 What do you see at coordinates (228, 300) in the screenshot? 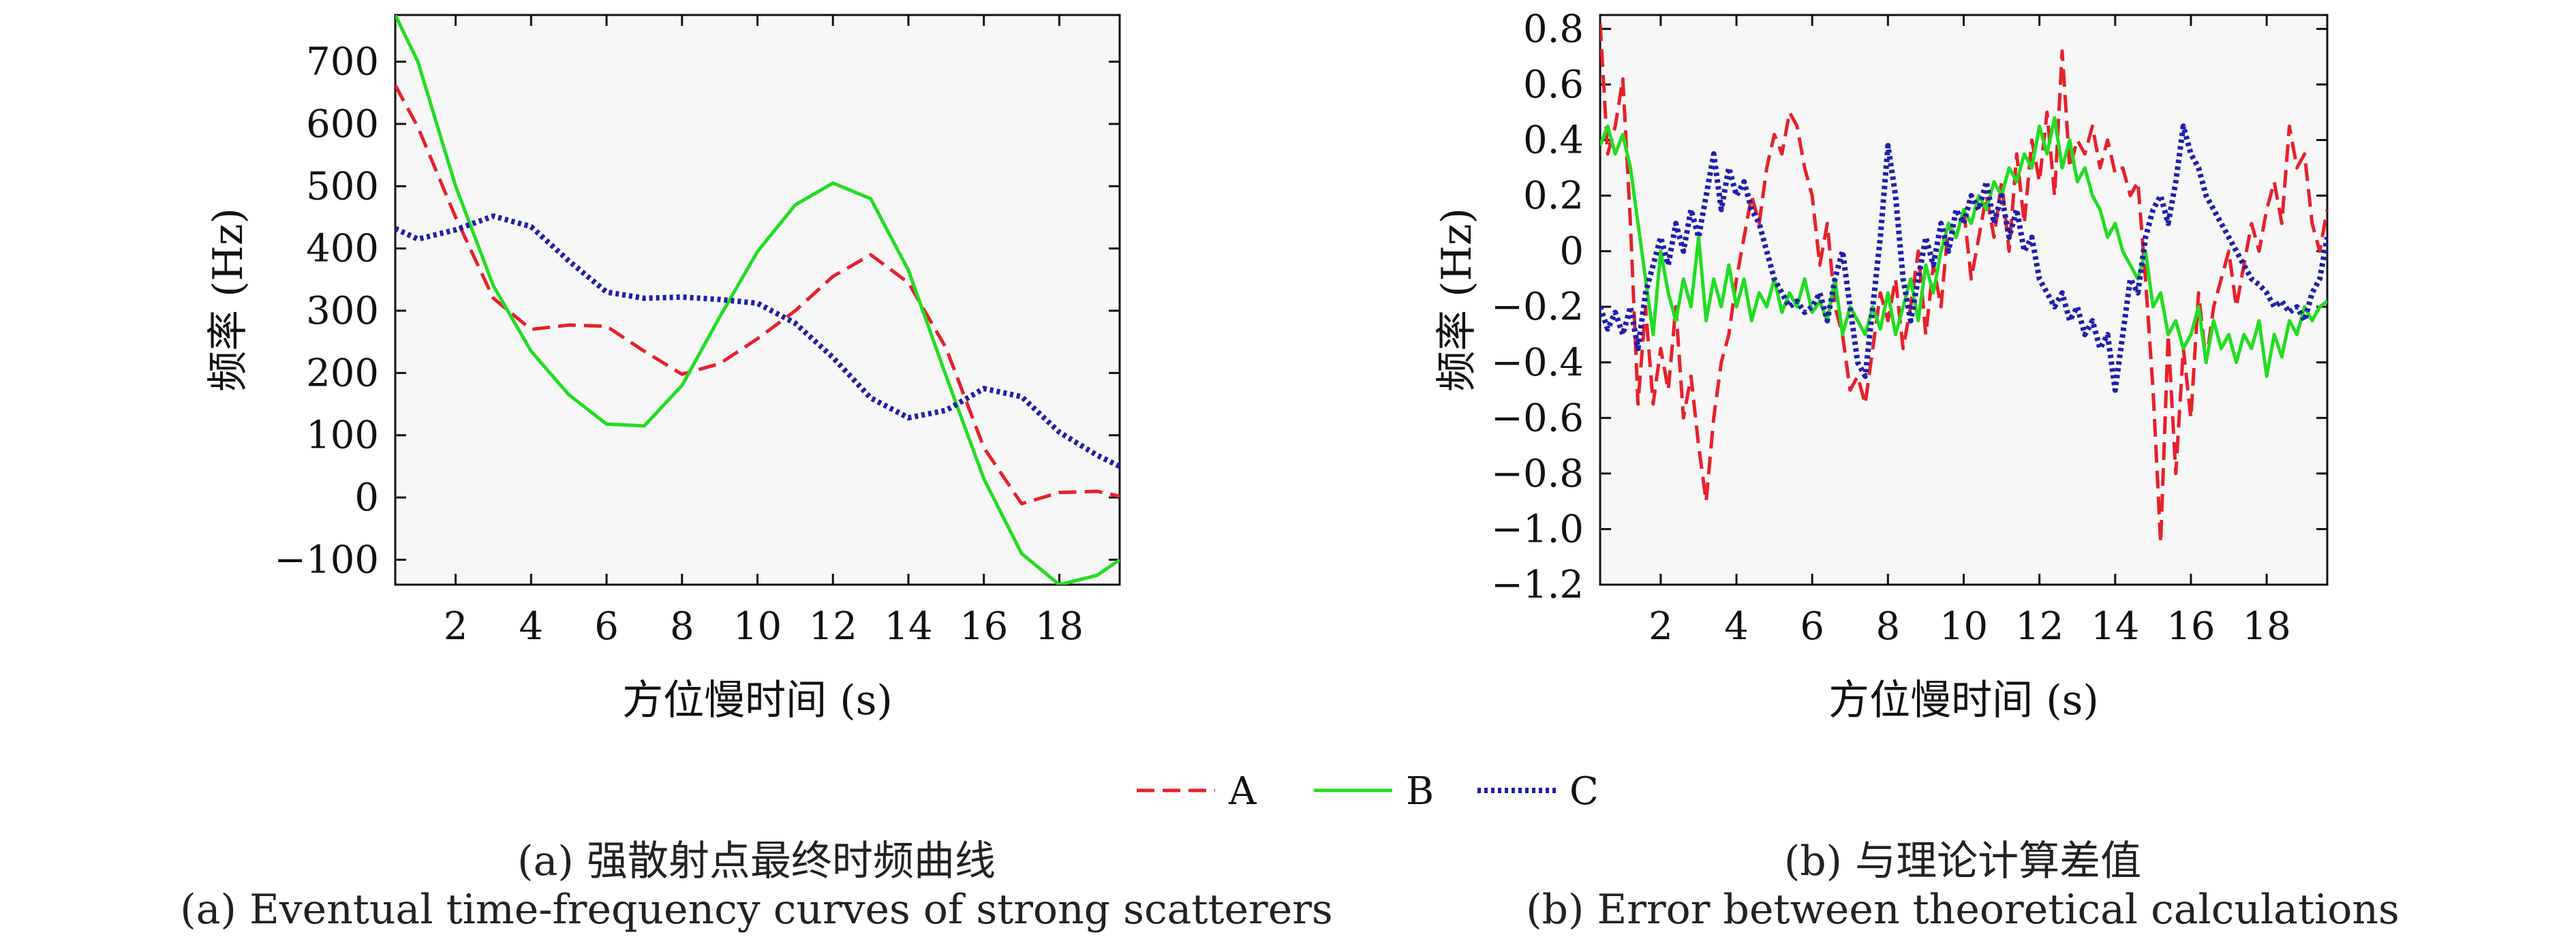
I see `y-axis-label-a: 频率 (Hz)` at bounding box center [228, 300].